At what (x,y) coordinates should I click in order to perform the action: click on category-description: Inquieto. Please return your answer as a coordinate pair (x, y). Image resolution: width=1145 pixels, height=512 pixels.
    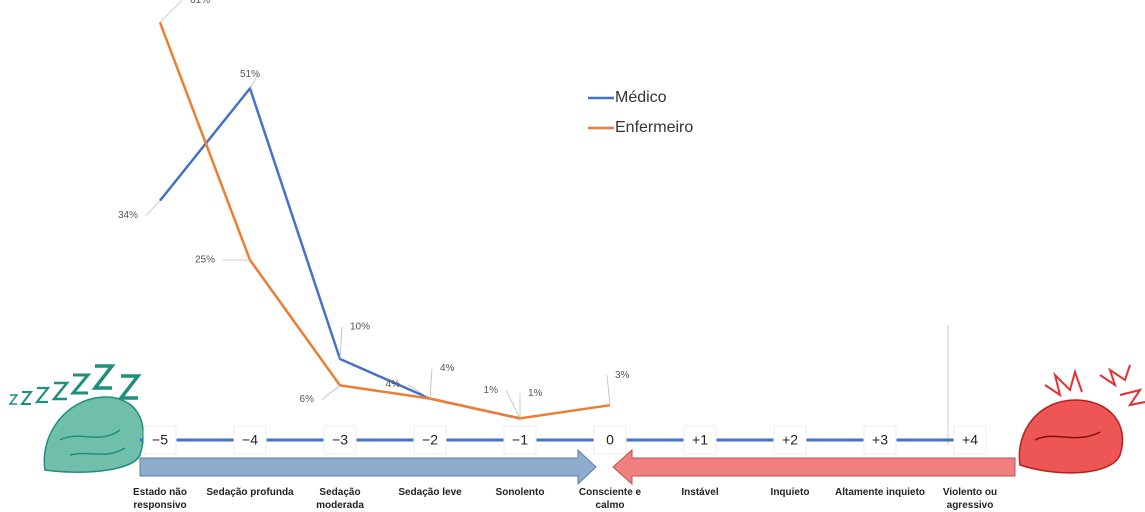
    Looking at the image, I should click on (790, 492).